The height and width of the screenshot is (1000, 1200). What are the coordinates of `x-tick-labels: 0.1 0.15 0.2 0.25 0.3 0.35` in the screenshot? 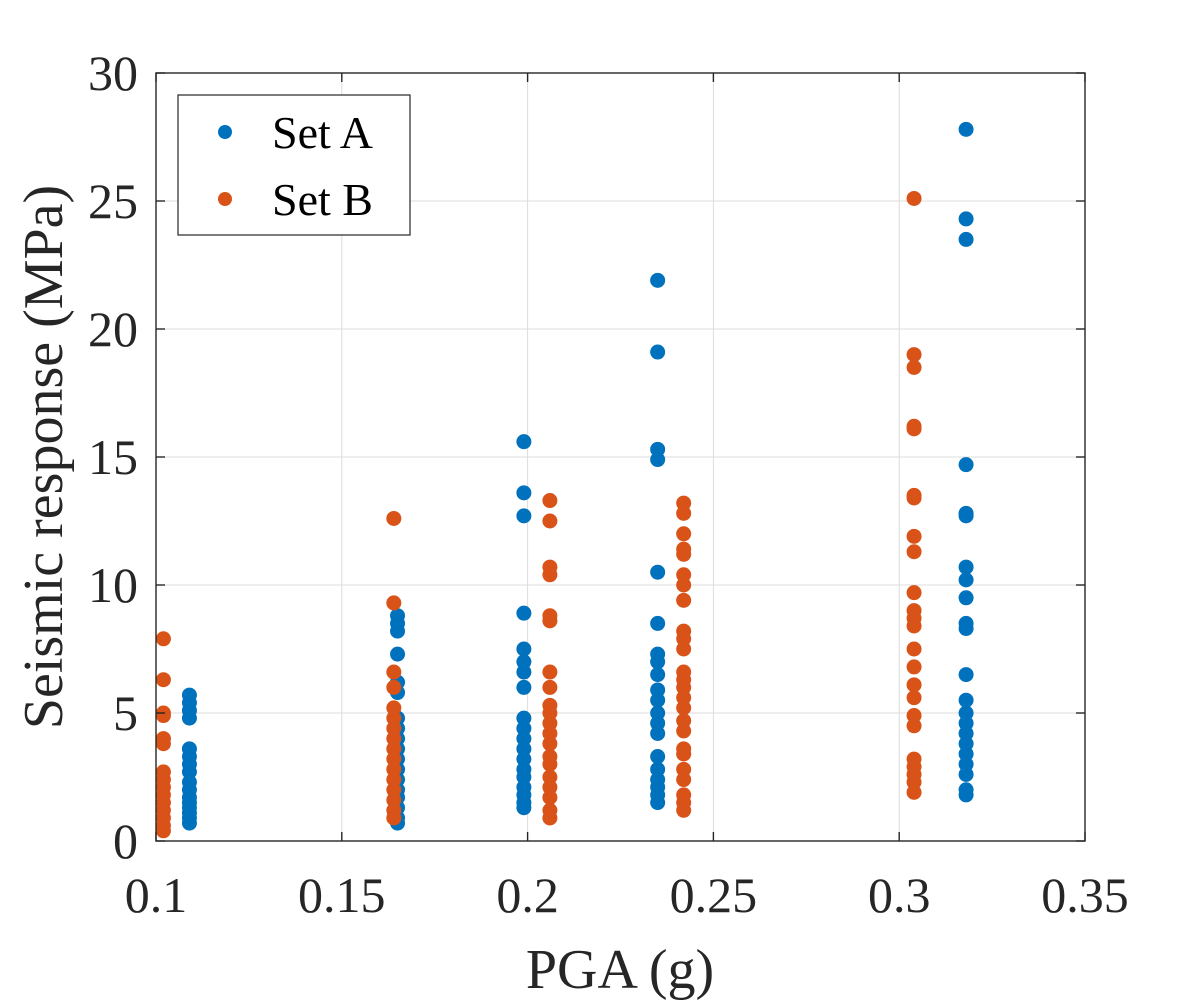 It's located at (627, 895).